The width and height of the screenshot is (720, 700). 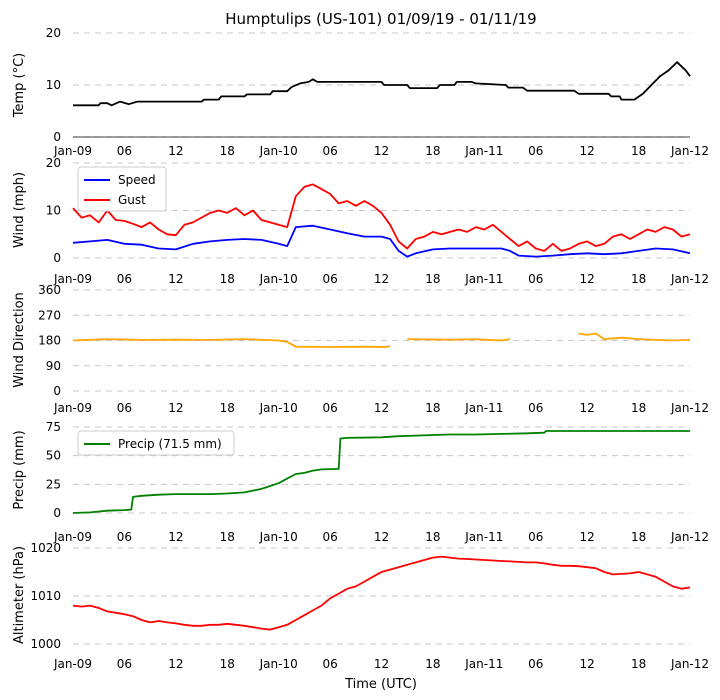 What do you see at coordinates (278, 664) in the screenshot?
I see `xtick-label-alt: Jan-10` at bounding box center [278, 664].